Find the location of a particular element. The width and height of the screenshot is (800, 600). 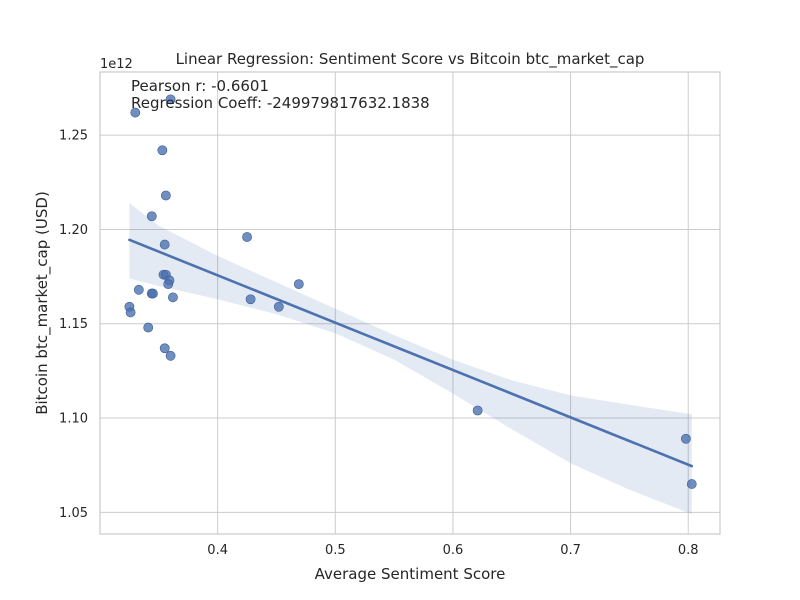

y-tick-label: 1.10 is located at coordinates (73, 419).